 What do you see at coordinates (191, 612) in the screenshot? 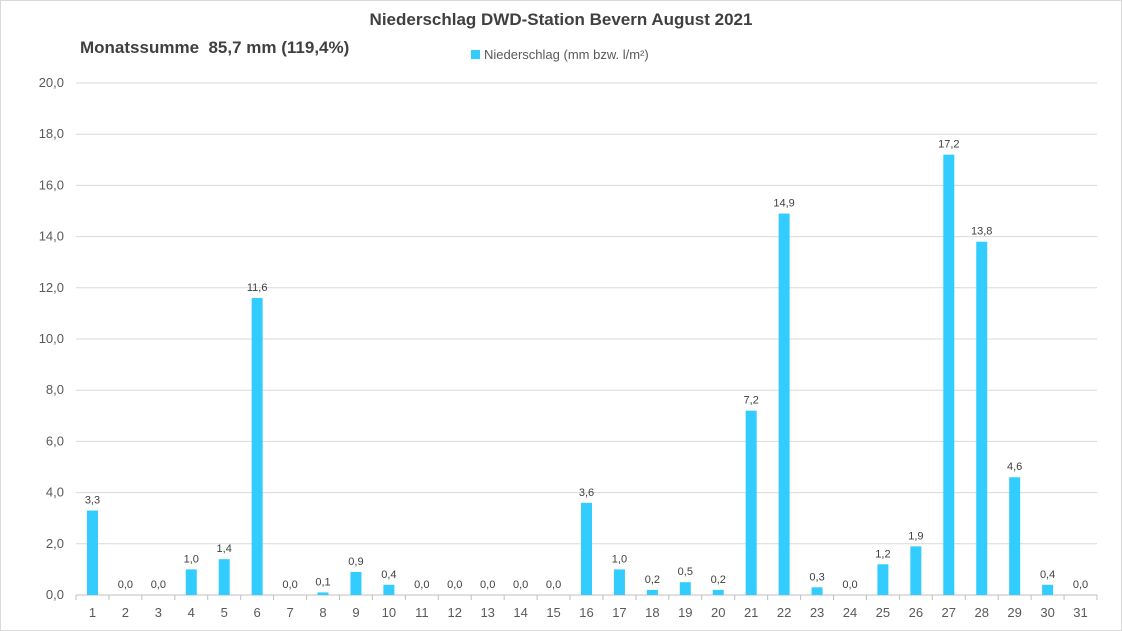
I see `x-tick-label: 4` at bounding box center [191, 612].